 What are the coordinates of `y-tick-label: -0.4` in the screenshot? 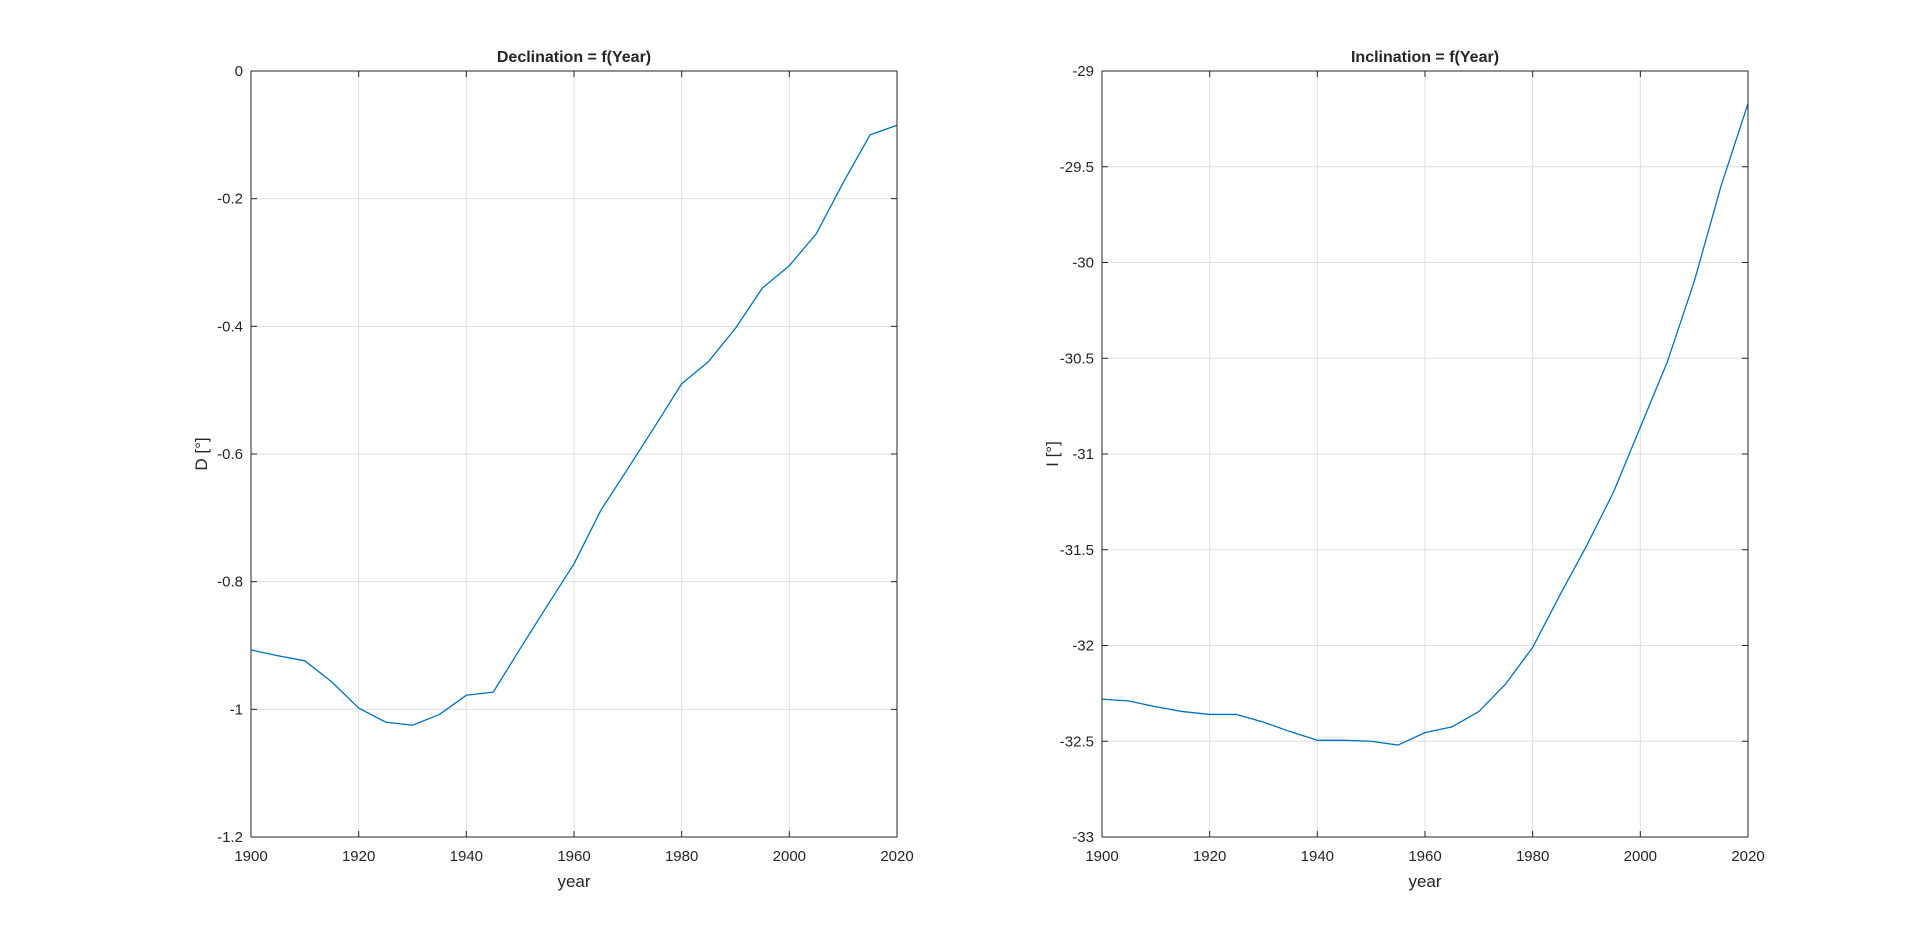 It's located at (230, 326).